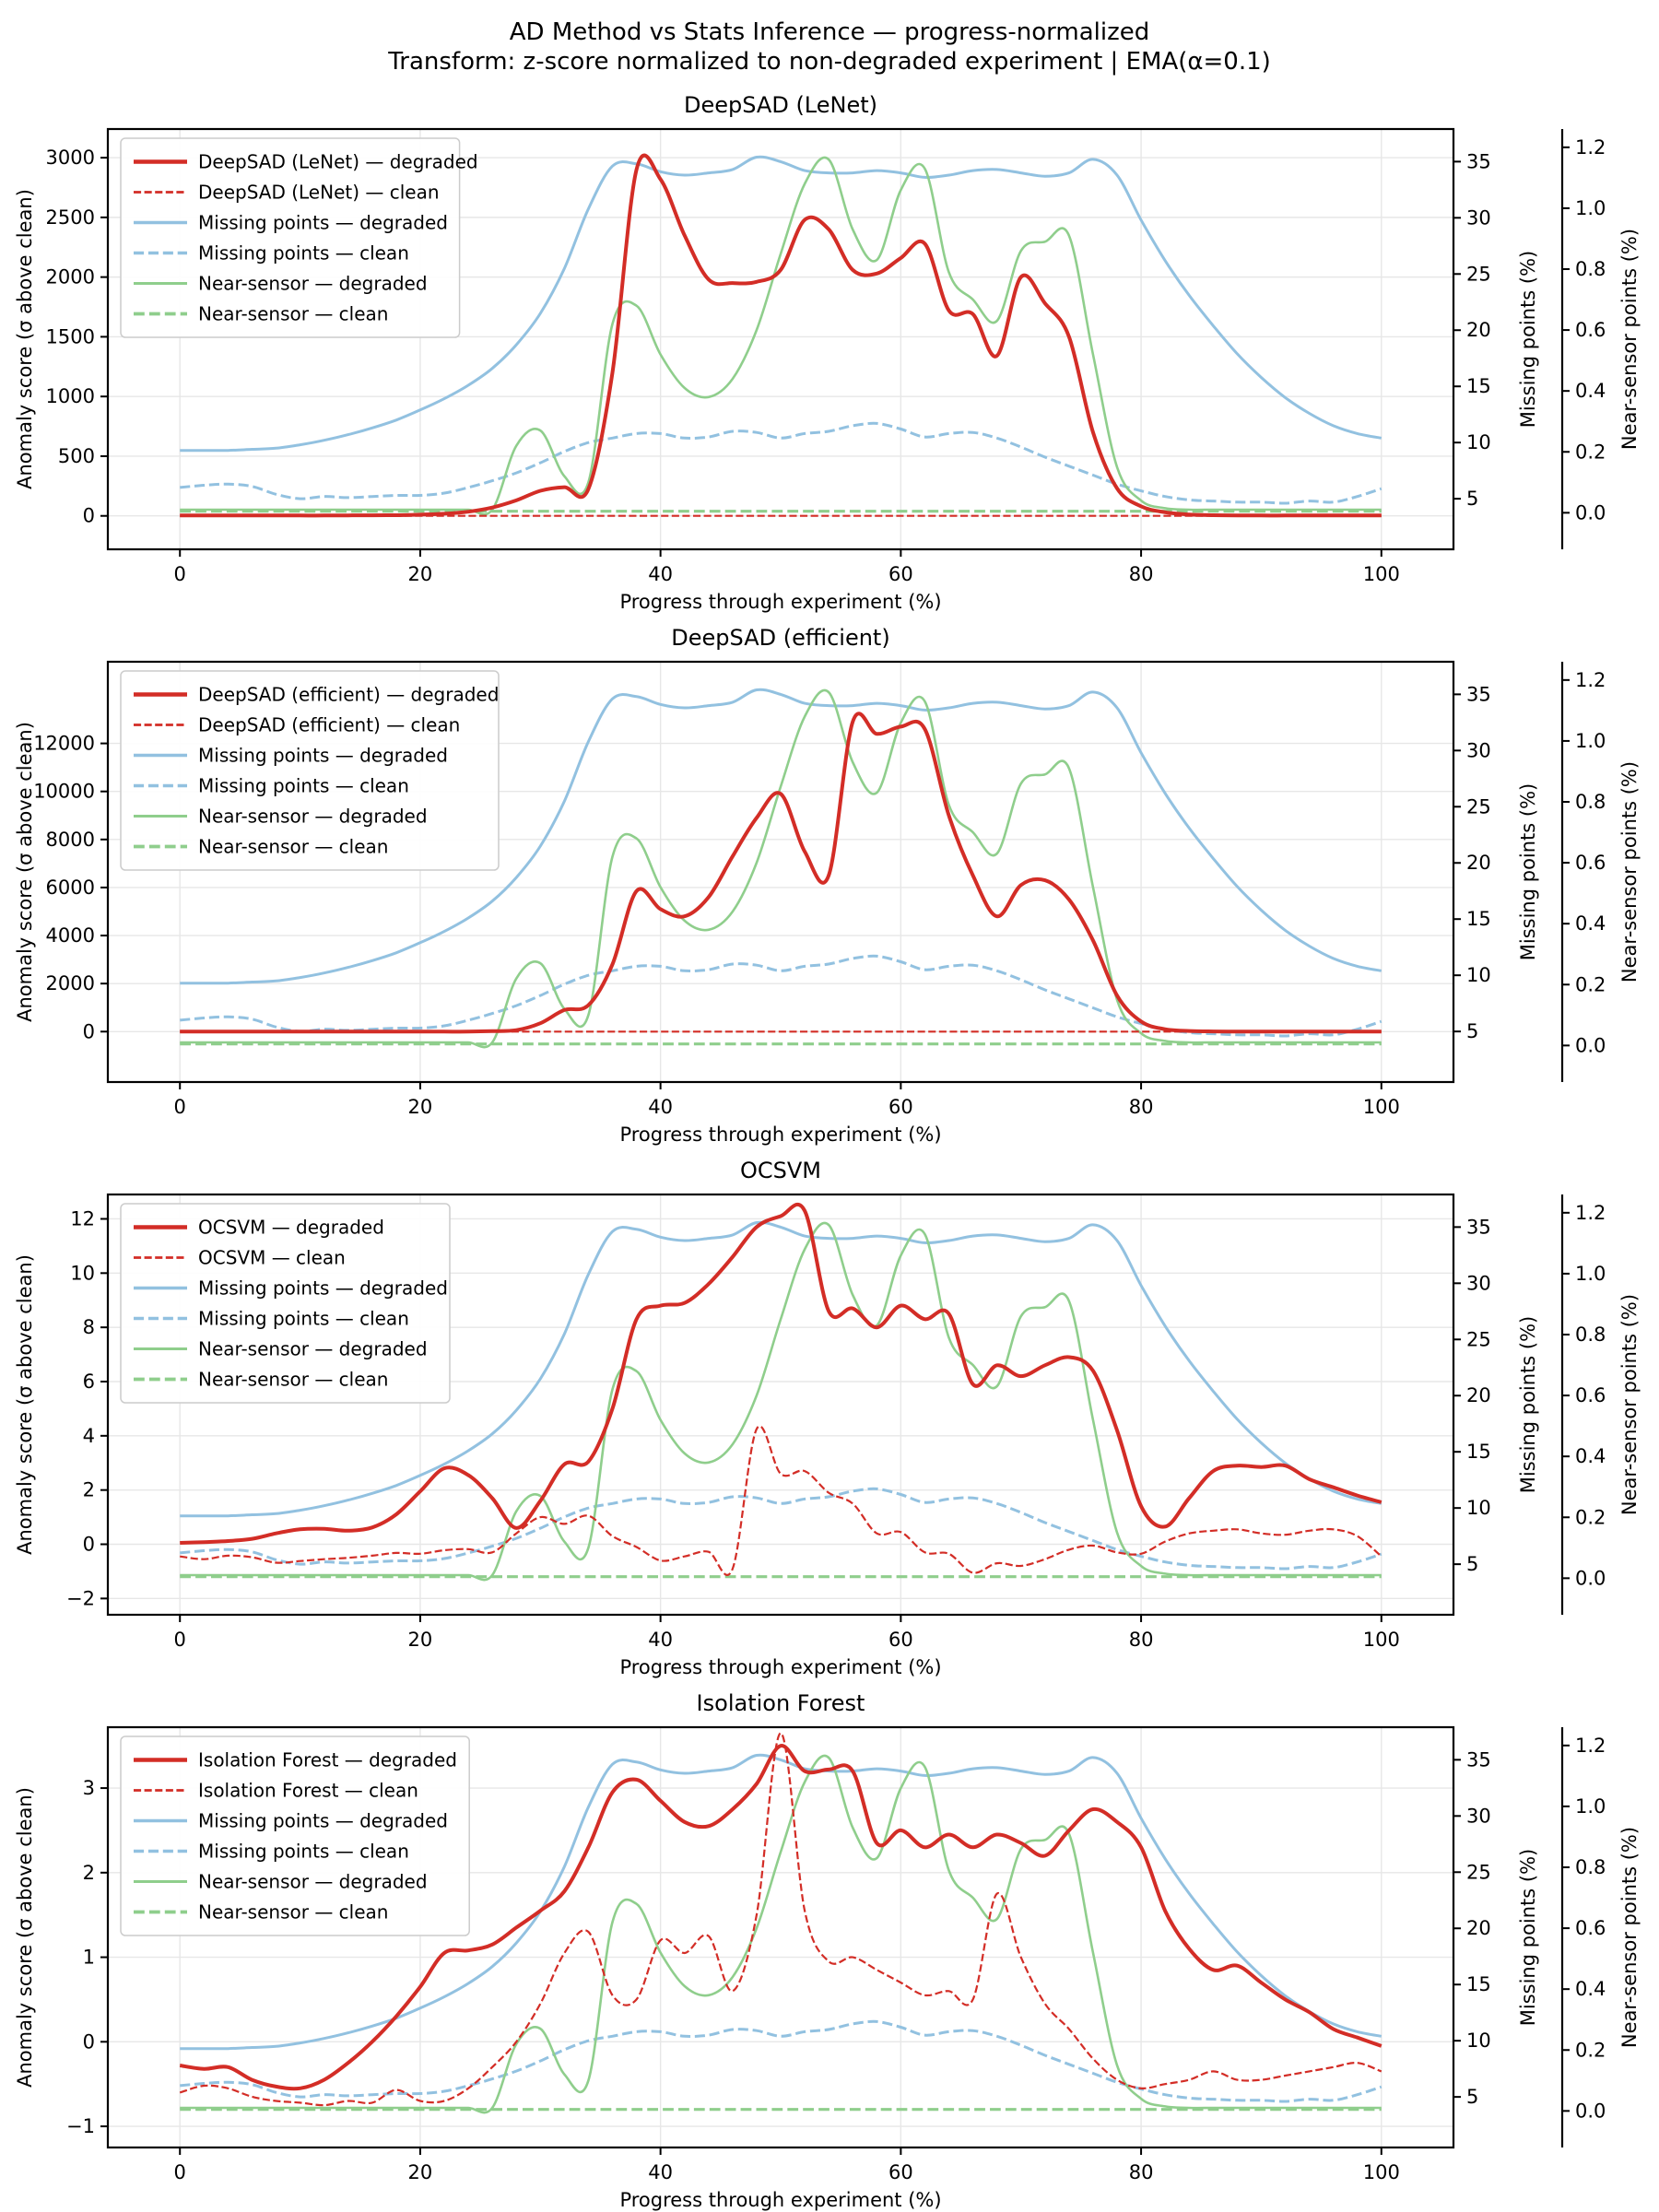  Describe the element at coordinates (70, 983) in the screenshot. I see `y-tick-label: 2000` at that location.